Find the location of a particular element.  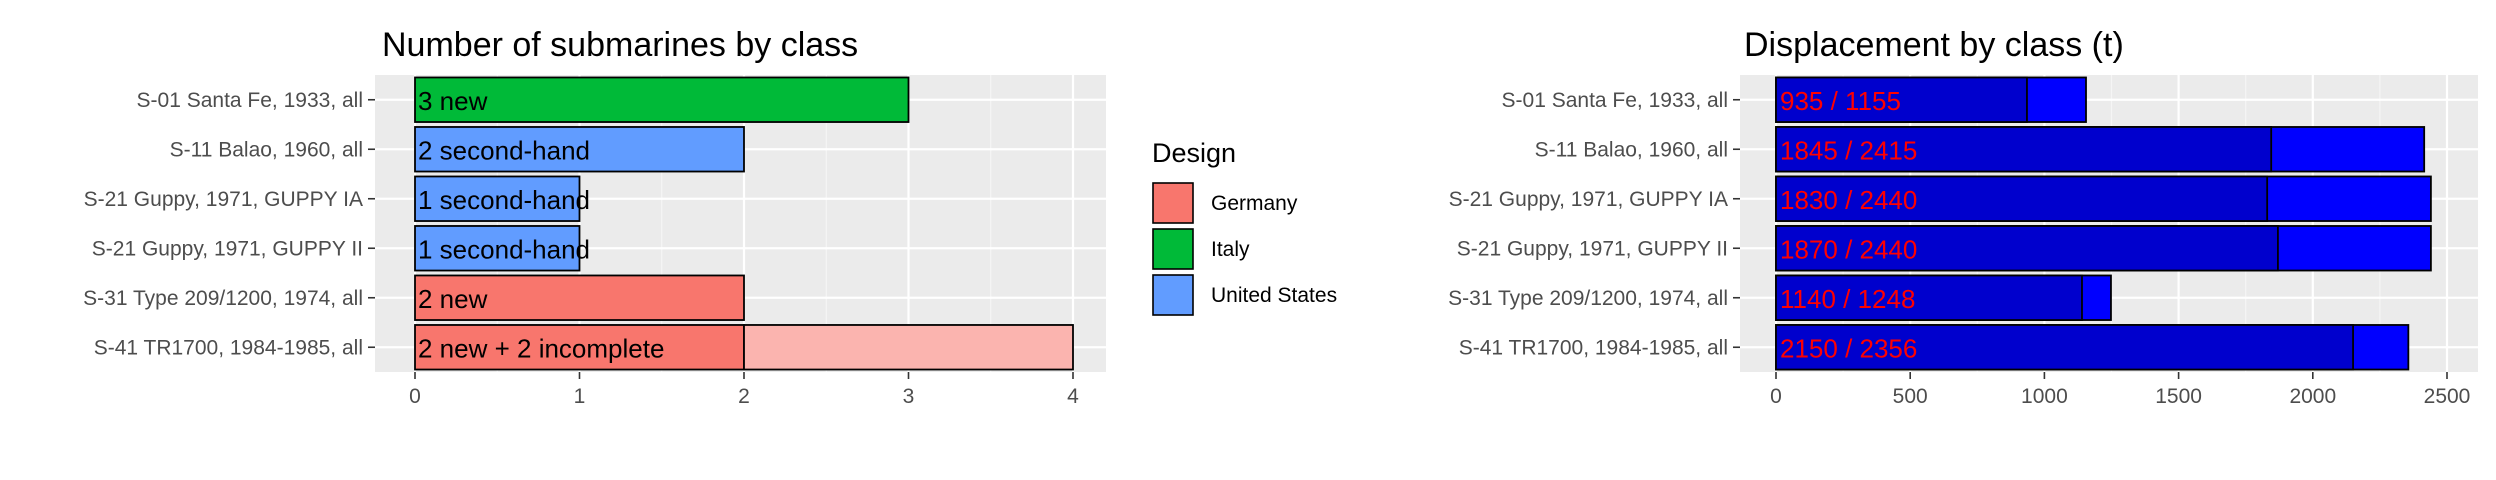

left-chart-x-ticks: 0 1 2 3 4 is located at coordinates (744, 390).